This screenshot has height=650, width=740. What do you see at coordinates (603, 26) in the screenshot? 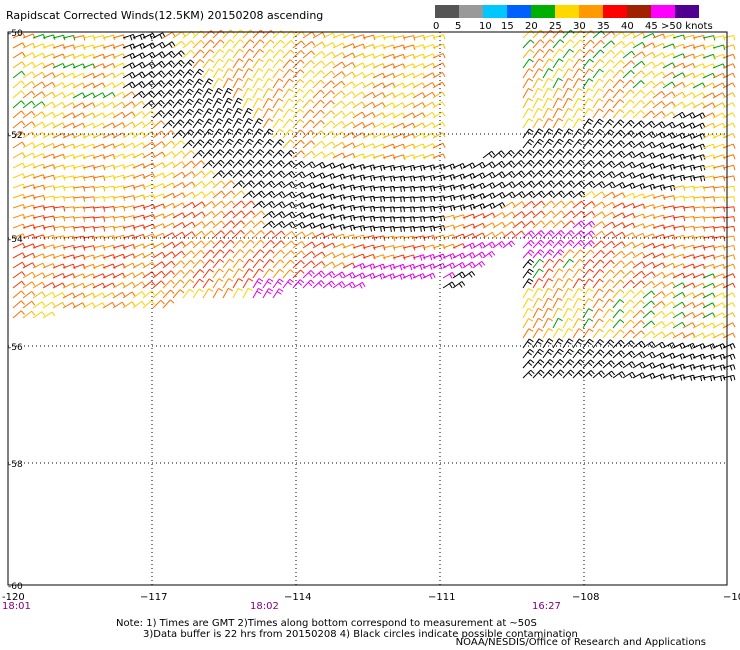
I see `scale-label-7: 35` at bounding box center [603, 26].